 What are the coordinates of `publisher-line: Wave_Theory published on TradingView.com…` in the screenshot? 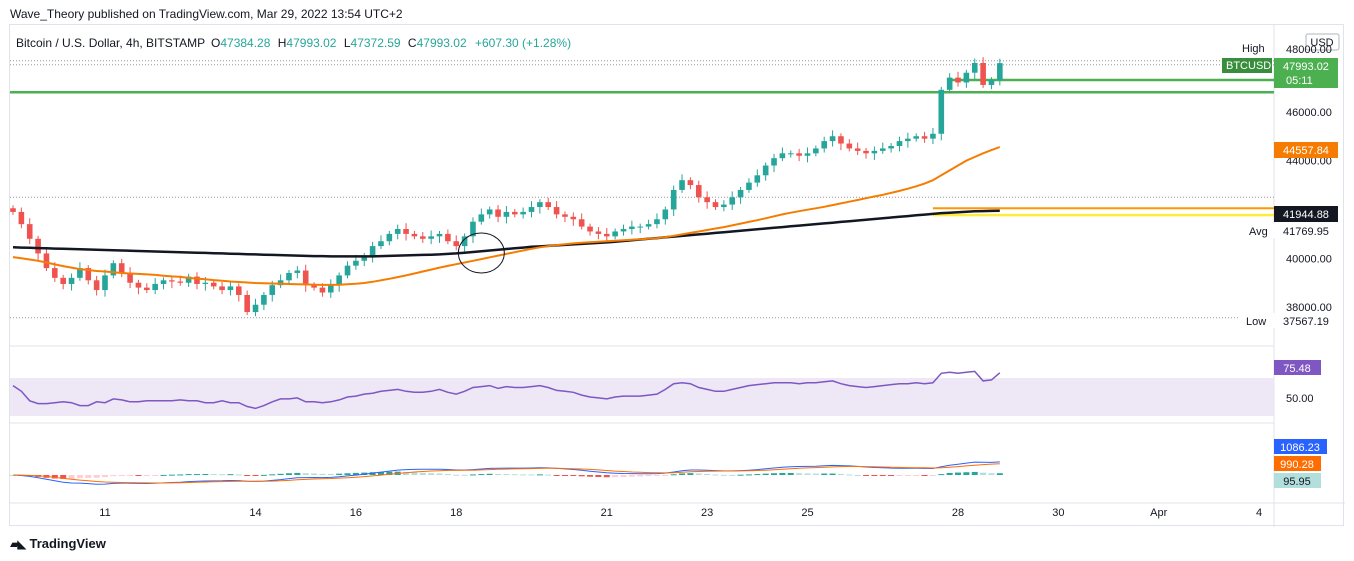 It's located at (206, 14).